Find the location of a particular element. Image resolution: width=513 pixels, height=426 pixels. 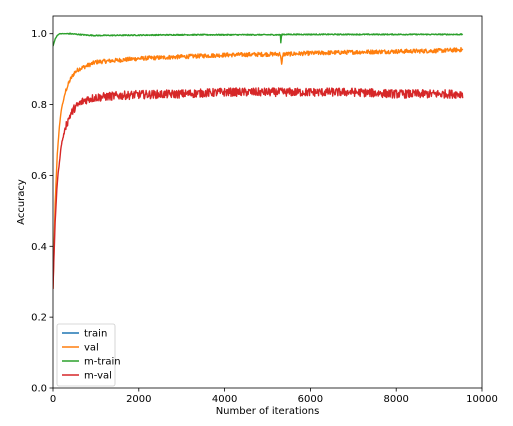

legend: train val m-train m-val is located at coordinates (88, 355).